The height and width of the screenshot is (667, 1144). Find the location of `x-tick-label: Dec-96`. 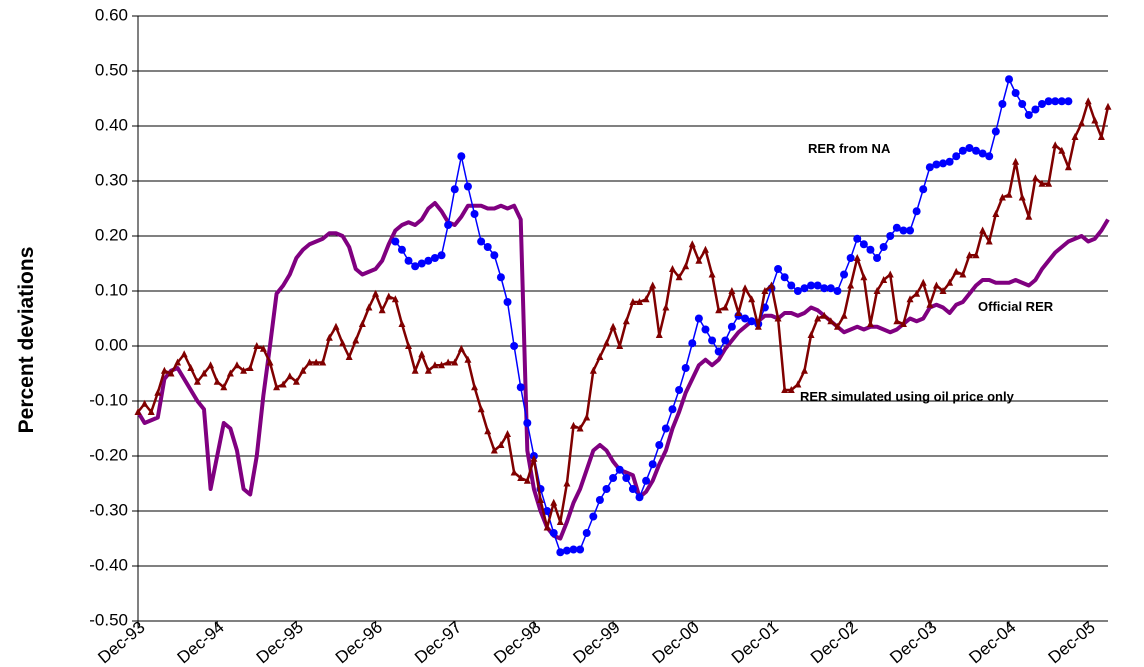

x-tick-label: Dec-96 is located at coordinates (359, 642).